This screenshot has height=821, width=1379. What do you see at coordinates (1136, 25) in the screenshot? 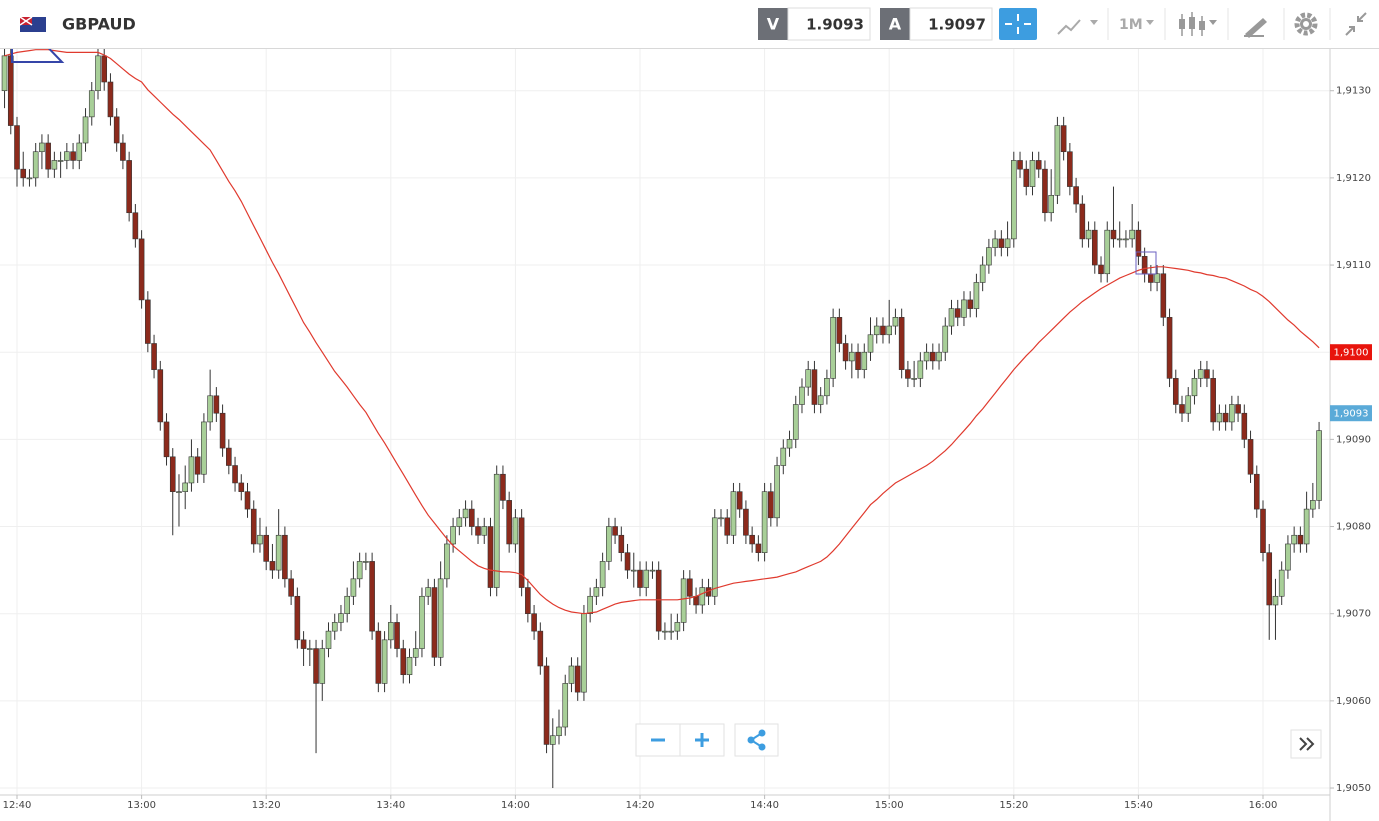
I see `timeframe-button: 1M` at bounding box center [1136, 25].